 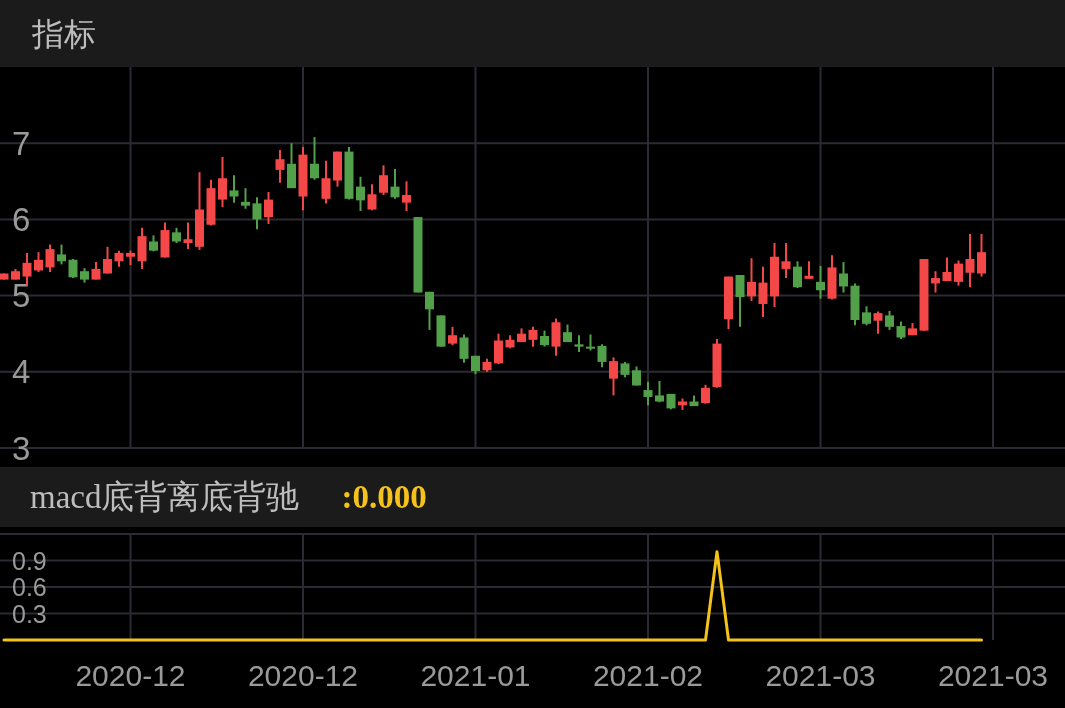 I want to click on chart-title: macd底背离底背驰, so click(x=165, y=497).